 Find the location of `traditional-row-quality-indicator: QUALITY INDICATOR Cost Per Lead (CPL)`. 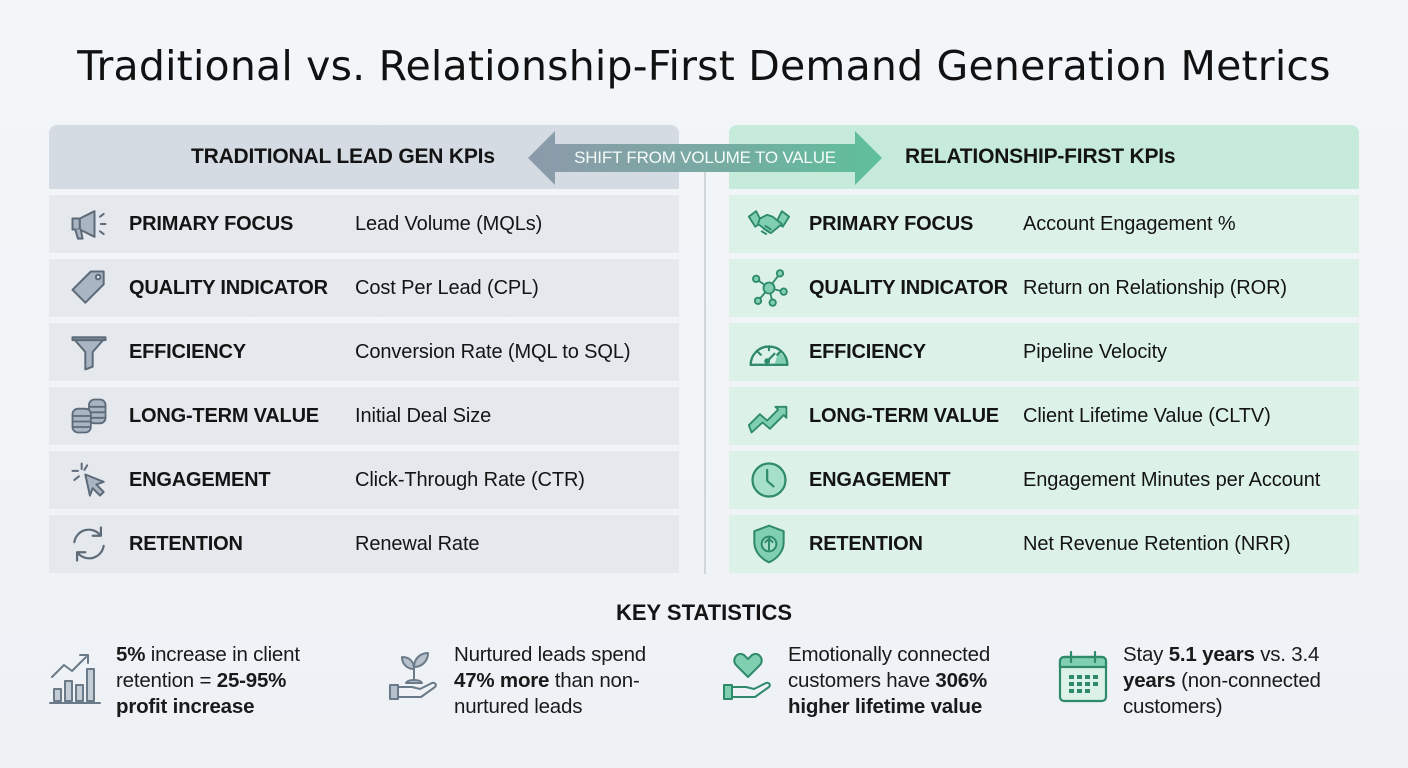

traditional-row-quality-indicator: QUALITY INDICATOR Cost Per Lead (CPL) is located at coordinates (364, 288).